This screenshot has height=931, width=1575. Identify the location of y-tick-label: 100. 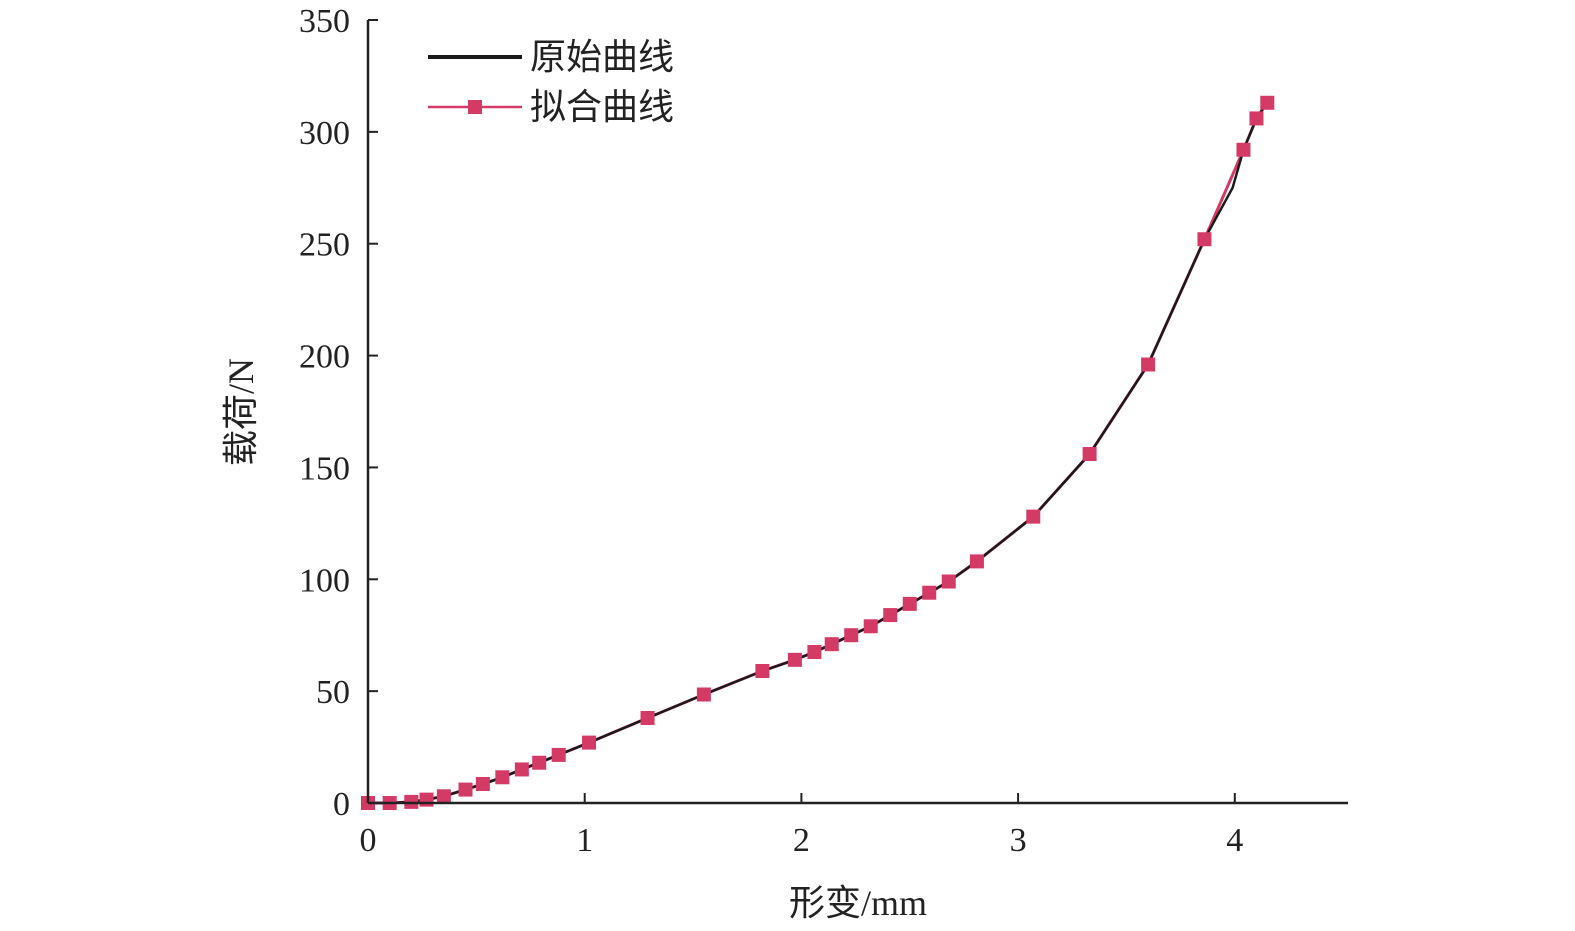
(324, 580).